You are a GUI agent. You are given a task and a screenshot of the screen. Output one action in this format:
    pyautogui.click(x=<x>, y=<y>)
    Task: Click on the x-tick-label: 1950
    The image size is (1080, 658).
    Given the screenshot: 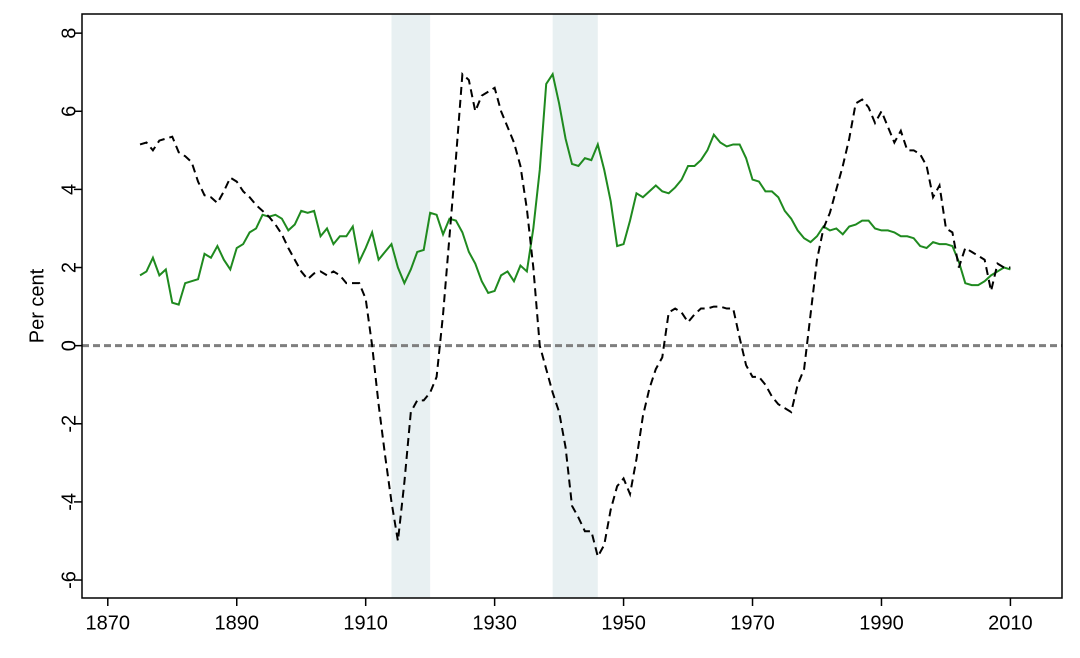 What is the action you would take?
    pyautogui.click(x=623, y=623)
    